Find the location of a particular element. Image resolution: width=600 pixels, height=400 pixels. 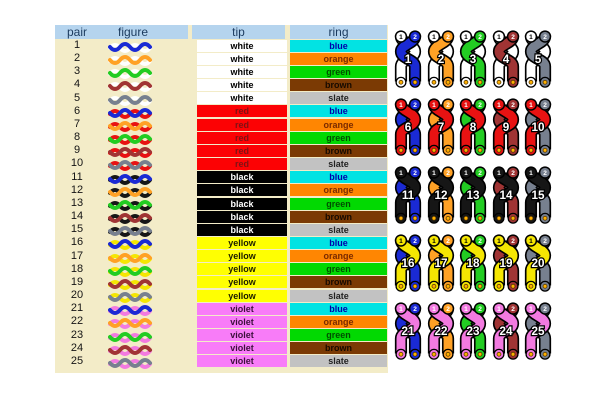

pair-number-overlay: 12 is located at coordinates (441, 195).